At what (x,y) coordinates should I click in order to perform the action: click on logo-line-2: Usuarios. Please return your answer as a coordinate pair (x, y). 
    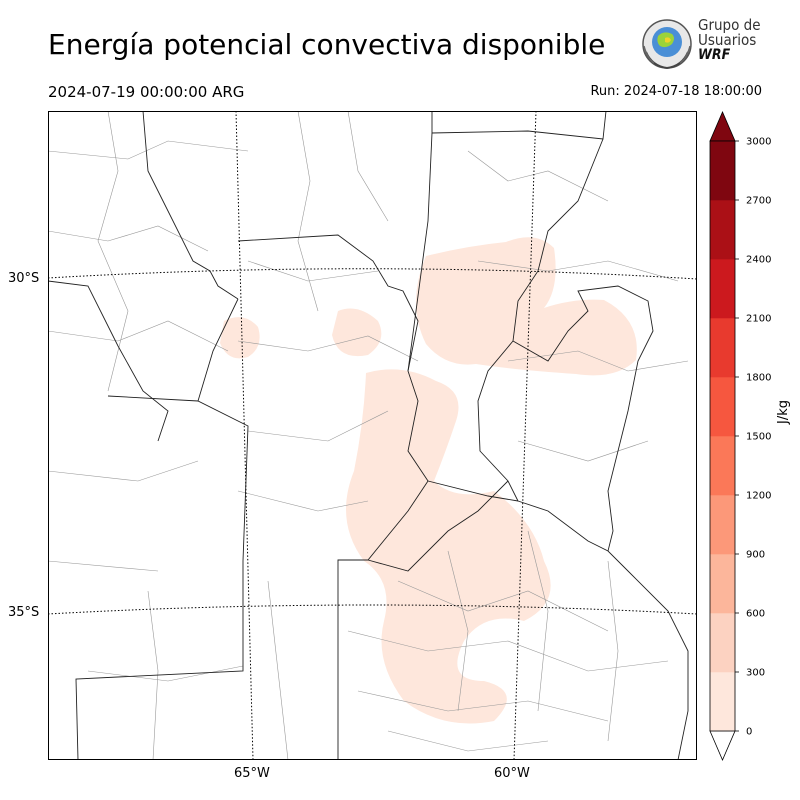
    Looking at the image, I should click on (727, 40).